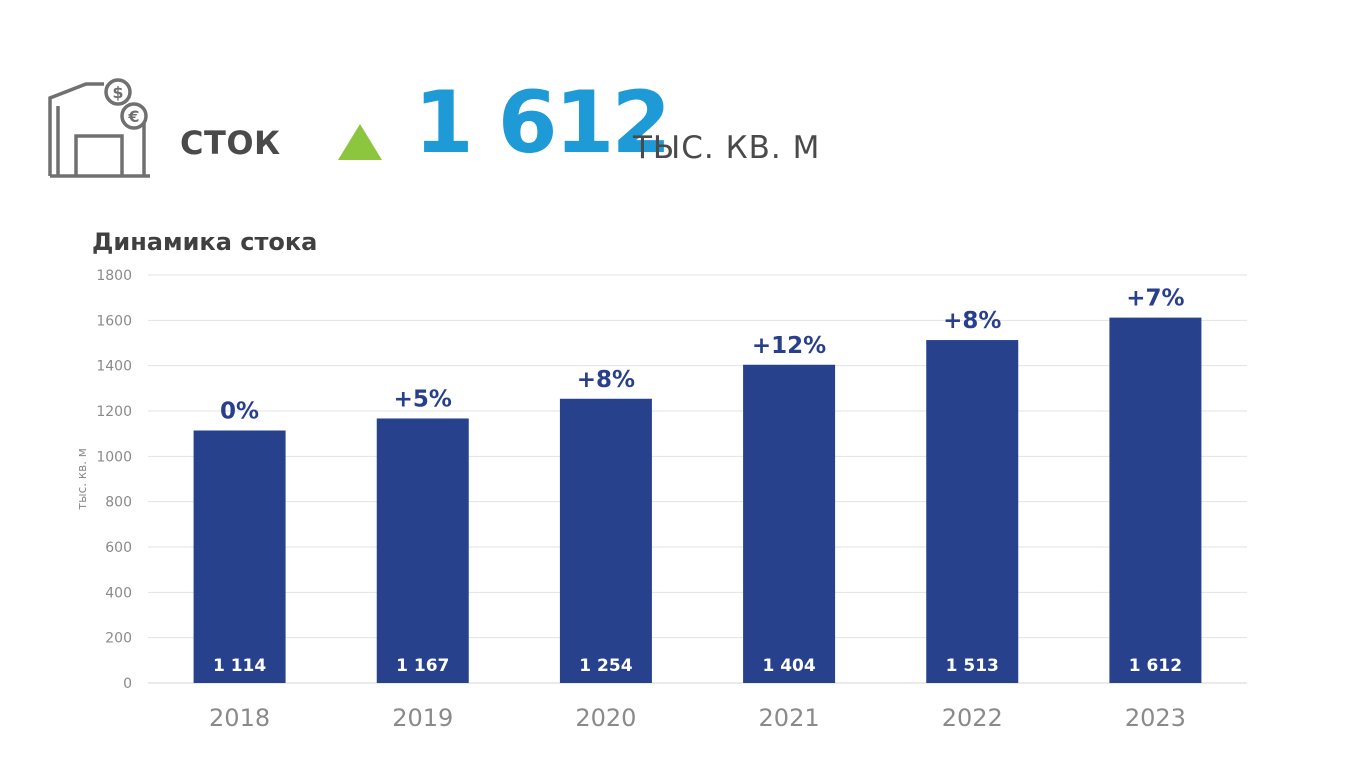 This screenshot has height=780, width=1346. What do you see at coordinates (114, 321) in the screenshot?
I see `y-tick-label: 1600` at bounding box center [114, 321].